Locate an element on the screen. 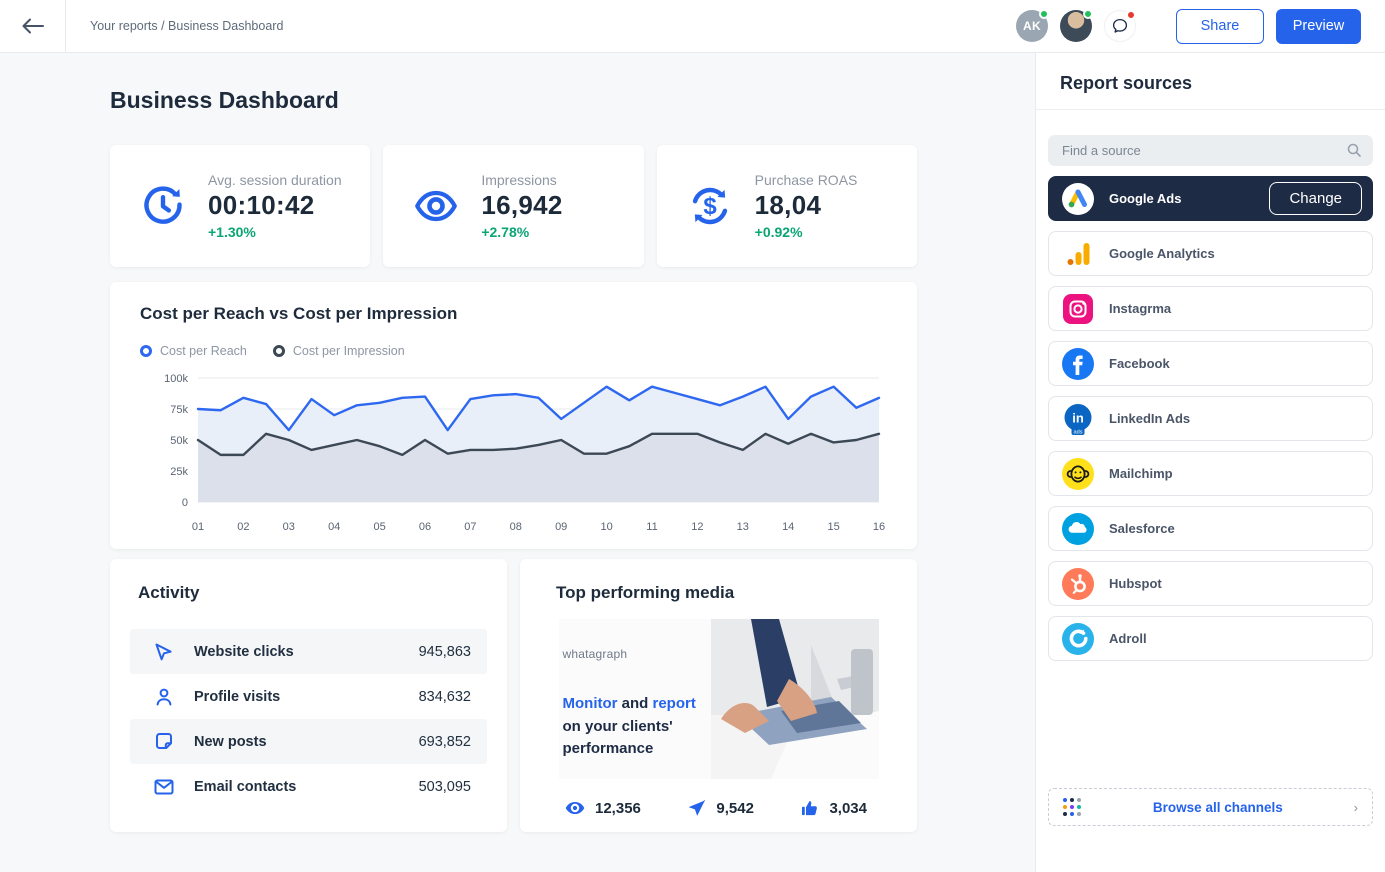 The image size is (1385, 872). hubspot-icon is located at coordinates (1078, 583).